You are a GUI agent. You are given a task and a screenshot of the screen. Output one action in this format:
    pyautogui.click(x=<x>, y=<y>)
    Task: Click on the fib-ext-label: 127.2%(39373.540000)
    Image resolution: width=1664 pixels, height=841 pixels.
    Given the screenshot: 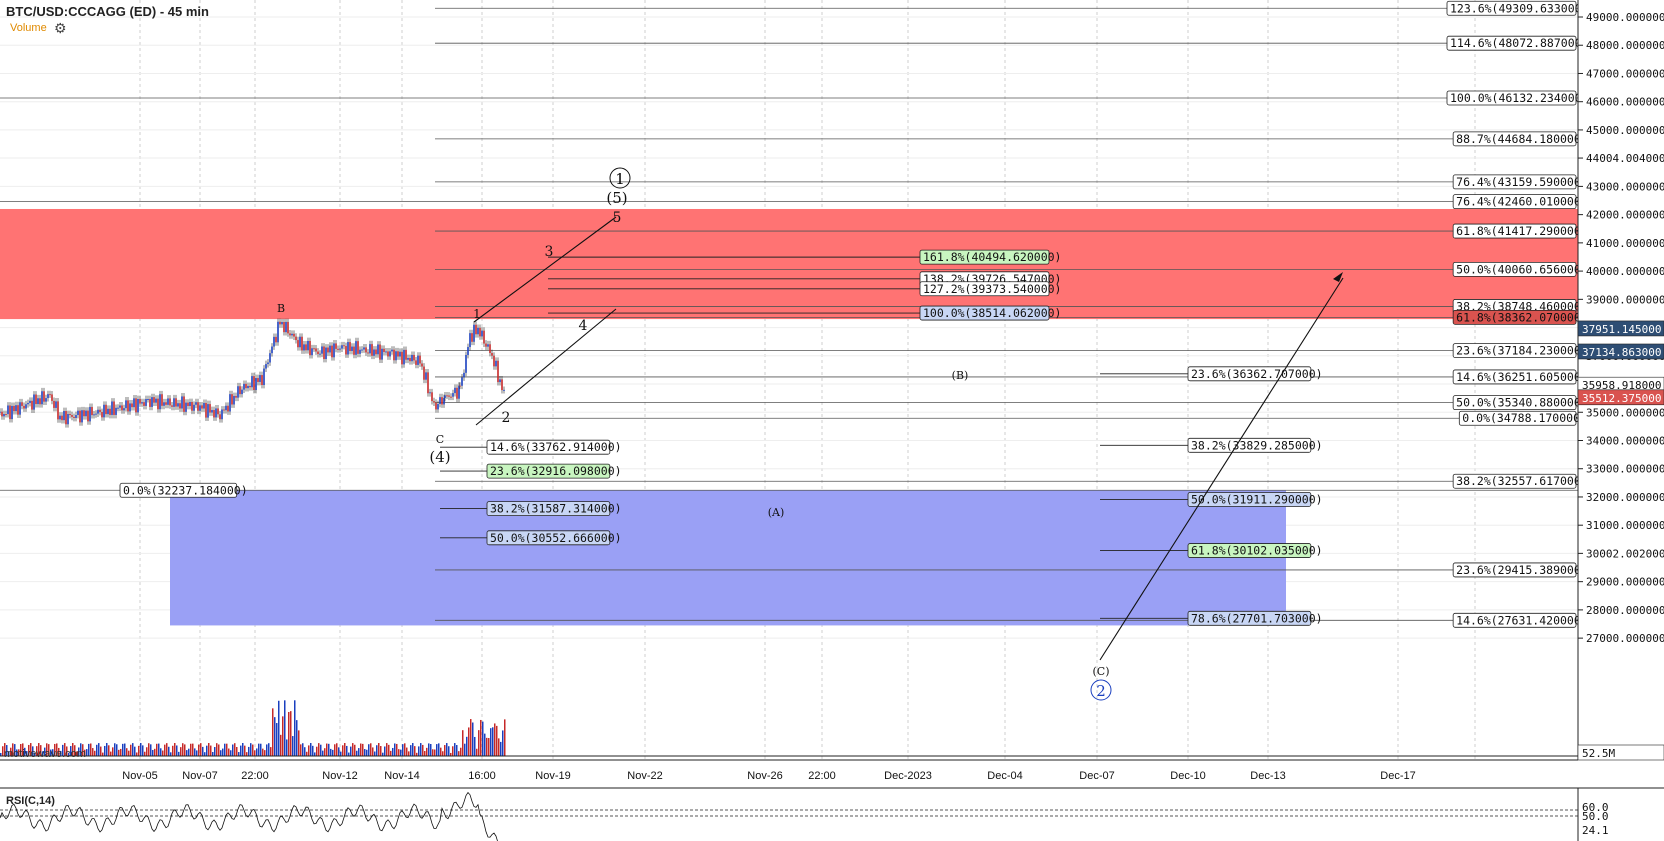 What is the action you would take?
    pyautogui.click(x=992, y=289)
    